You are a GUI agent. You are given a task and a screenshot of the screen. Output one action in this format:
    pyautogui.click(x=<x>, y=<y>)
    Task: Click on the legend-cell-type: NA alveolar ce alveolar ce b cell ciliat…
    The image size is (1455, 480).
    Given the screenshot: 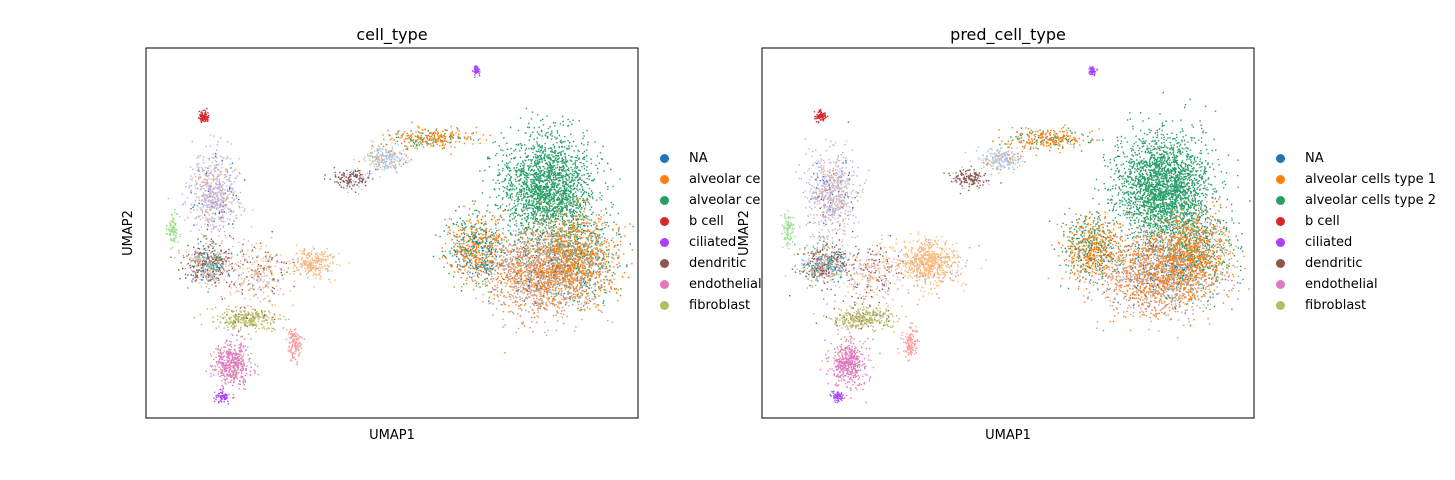 What is the action you would take?
    pyautogui.click(x=711, y=232)
    